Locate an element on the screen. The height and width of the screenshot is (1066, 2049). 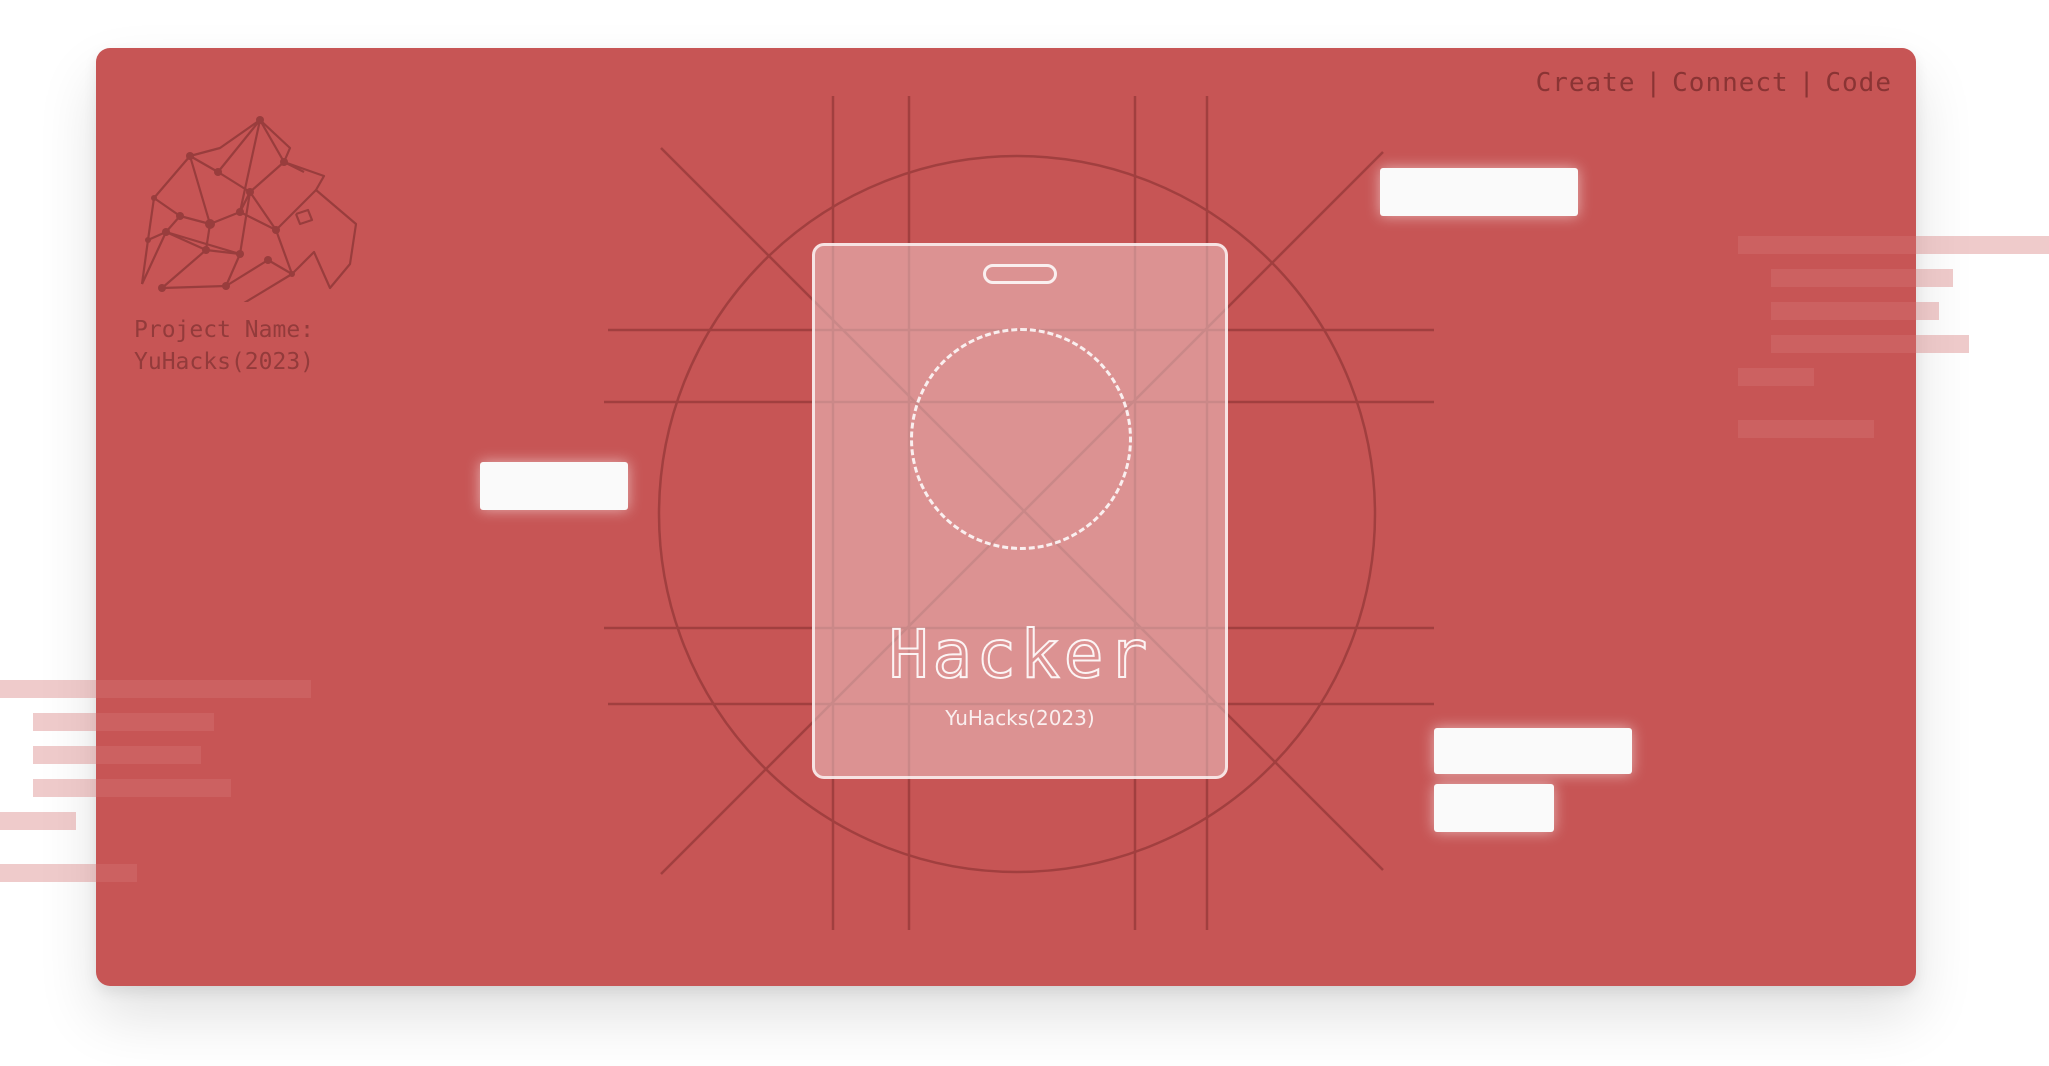
tagline: Create | Connect | Code is located at coordinates (1714, 83).